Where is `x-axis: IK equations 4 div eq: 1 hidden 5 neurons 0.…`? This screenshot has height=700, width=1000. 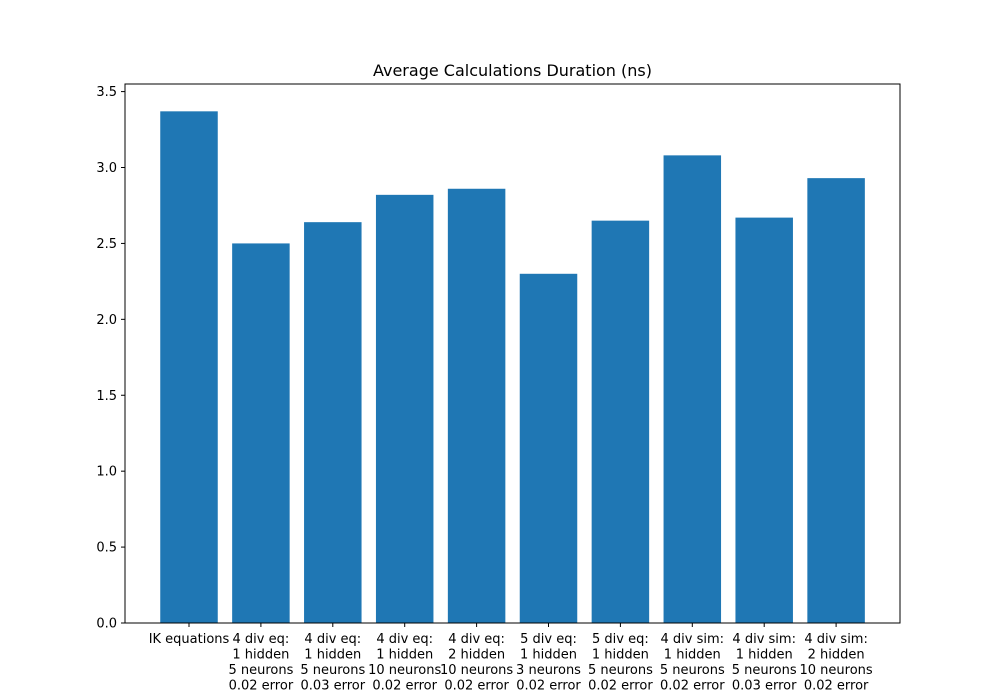
x-axis: IK equations 4 div eq: 1 hidden 5 neurons 0.… is located at coordinates (511, 658).